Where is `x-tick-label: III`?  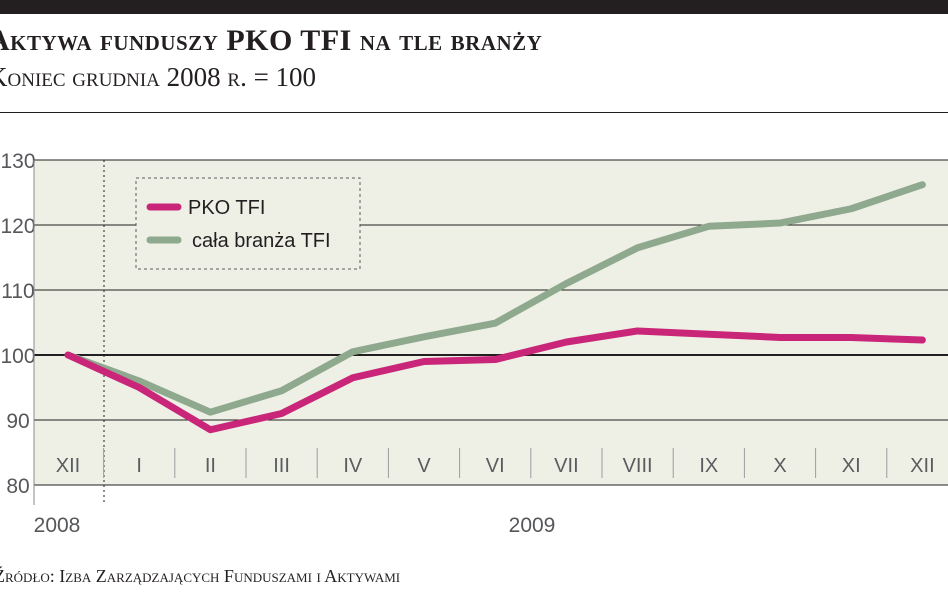 x-tick-label: III is located at coordinates (281, 466).